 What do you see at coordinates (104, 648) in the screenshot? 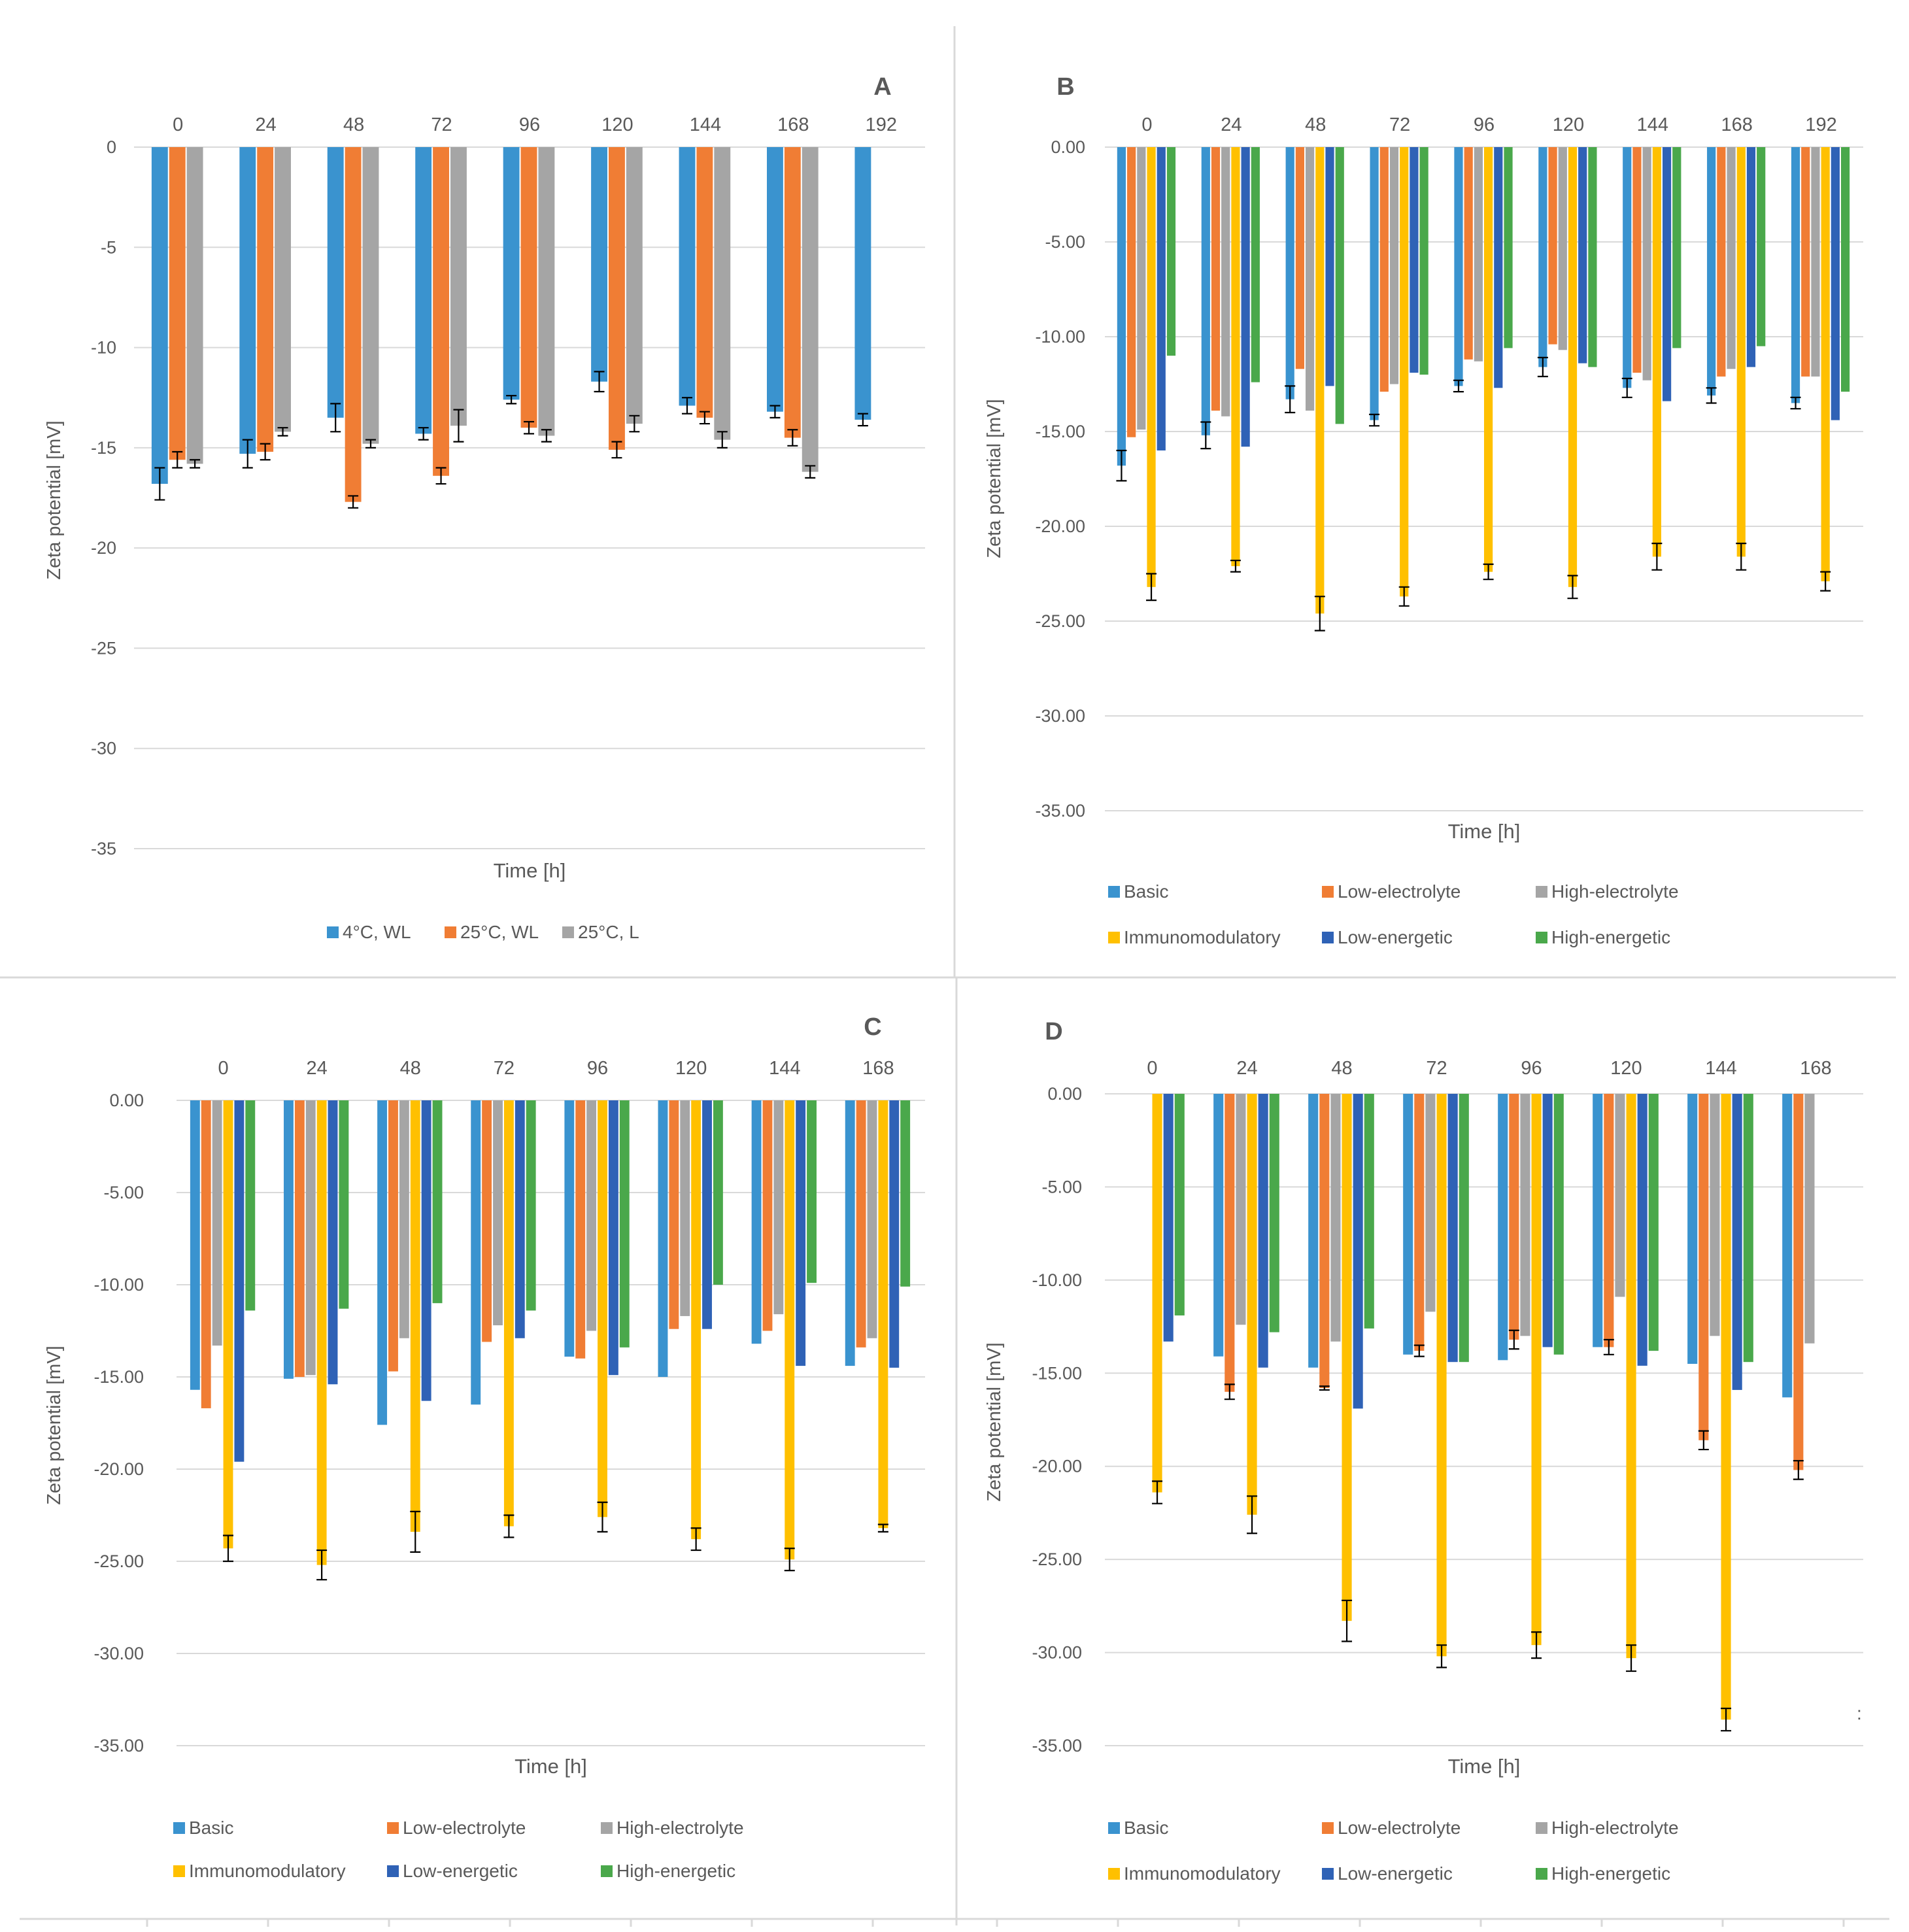
I see `y-tick-label: -25` at bounding box center [104, 648].